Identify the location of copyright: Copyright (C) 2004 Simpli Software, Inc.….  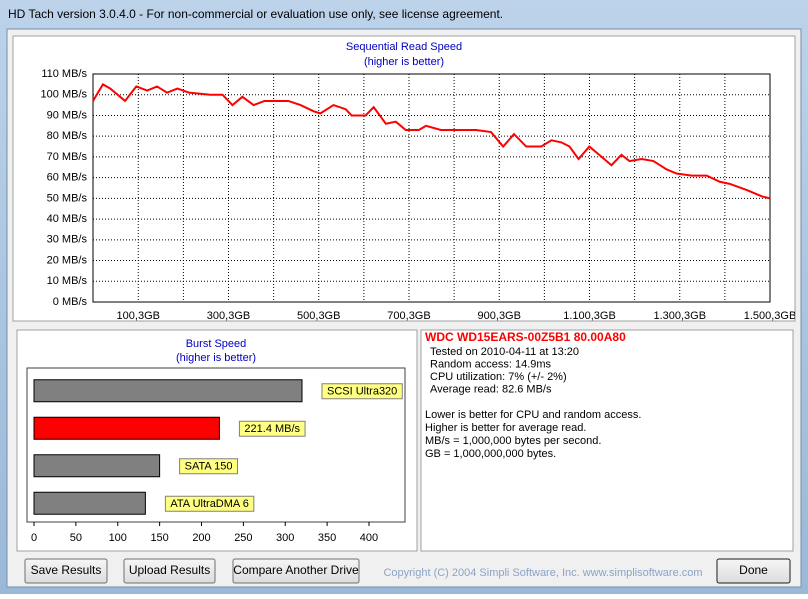
(542, 573).